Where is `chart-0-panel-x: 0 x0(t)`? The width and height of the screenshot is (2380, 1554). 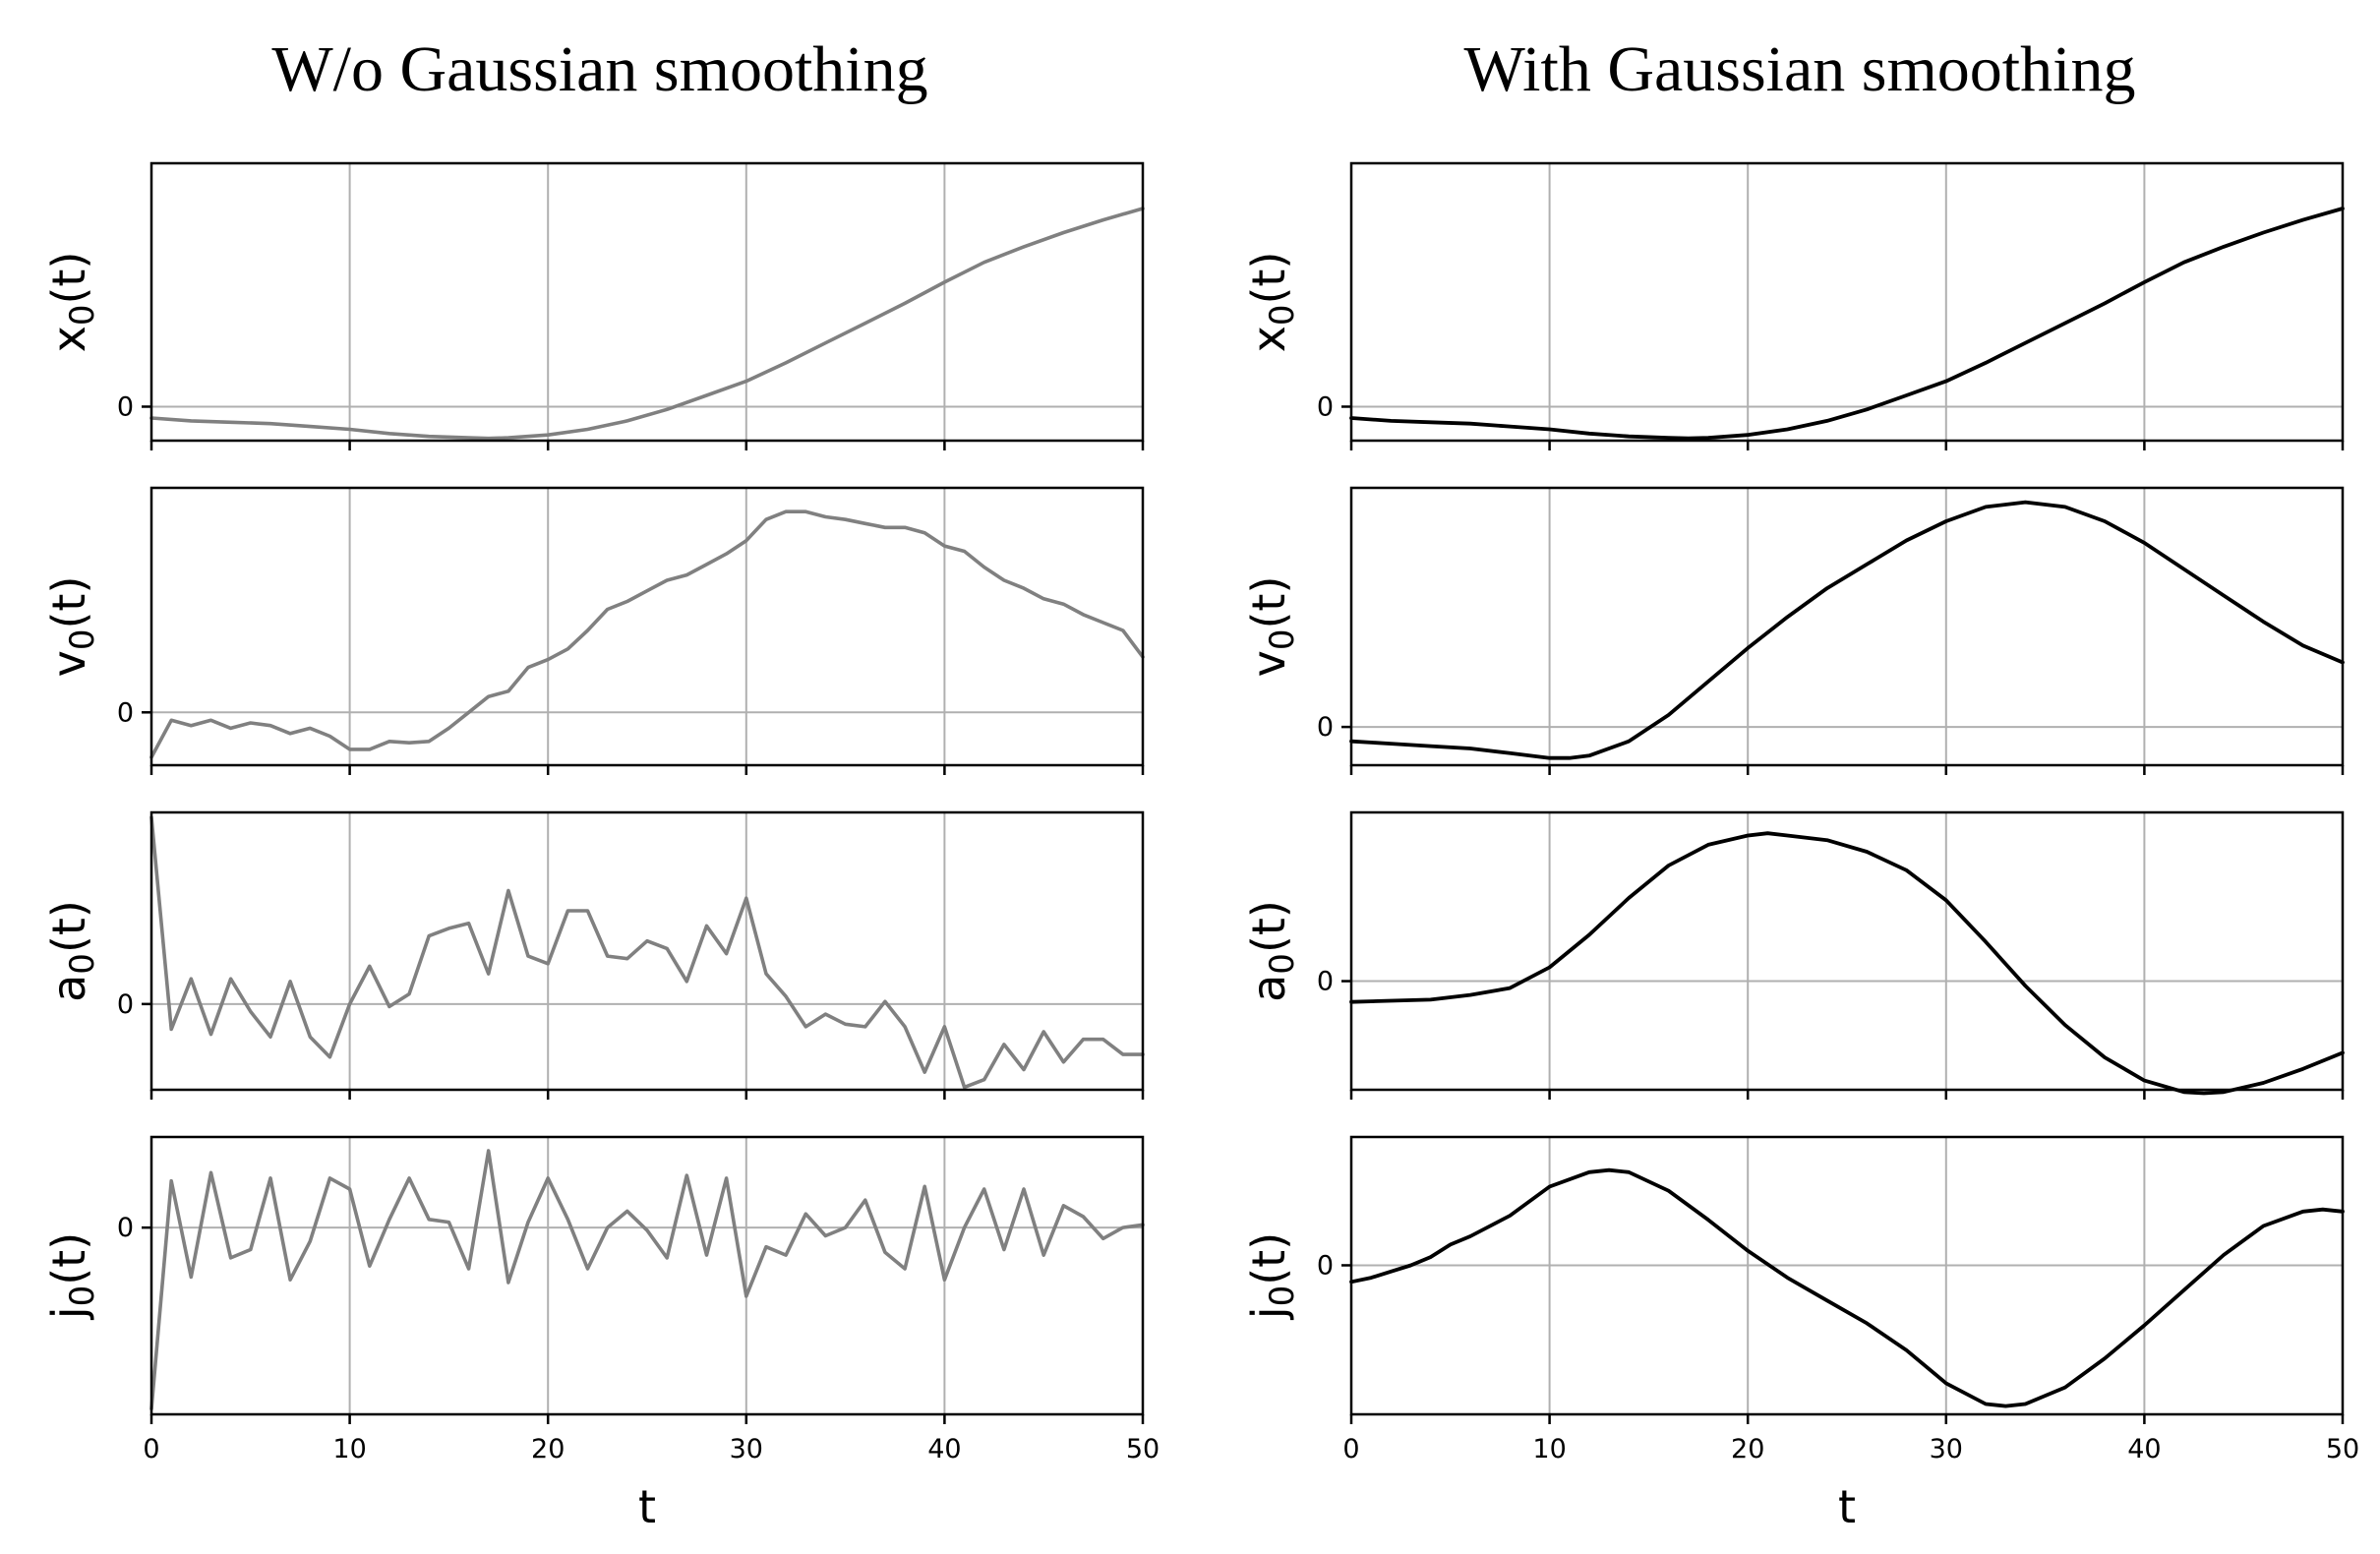
chart-0-panel-x: 0 x0(t) is located at coordinates (593, 305).